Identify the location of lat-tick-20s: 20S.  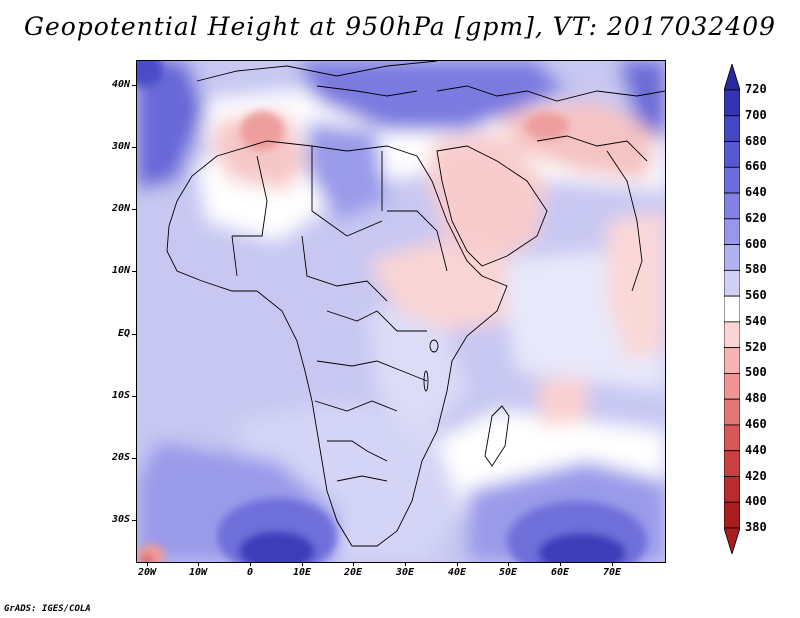
(120, 457).